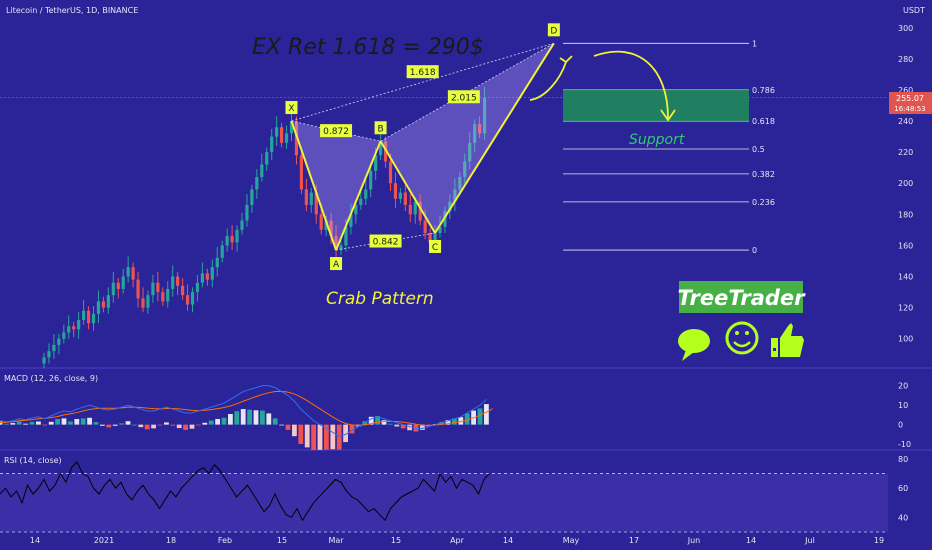 This screenshot has height=550, width=932. What do you see at coordinates (631, 84) in the screenshot?
I see `projection-arrow-down` at bounding box center [631, 84].